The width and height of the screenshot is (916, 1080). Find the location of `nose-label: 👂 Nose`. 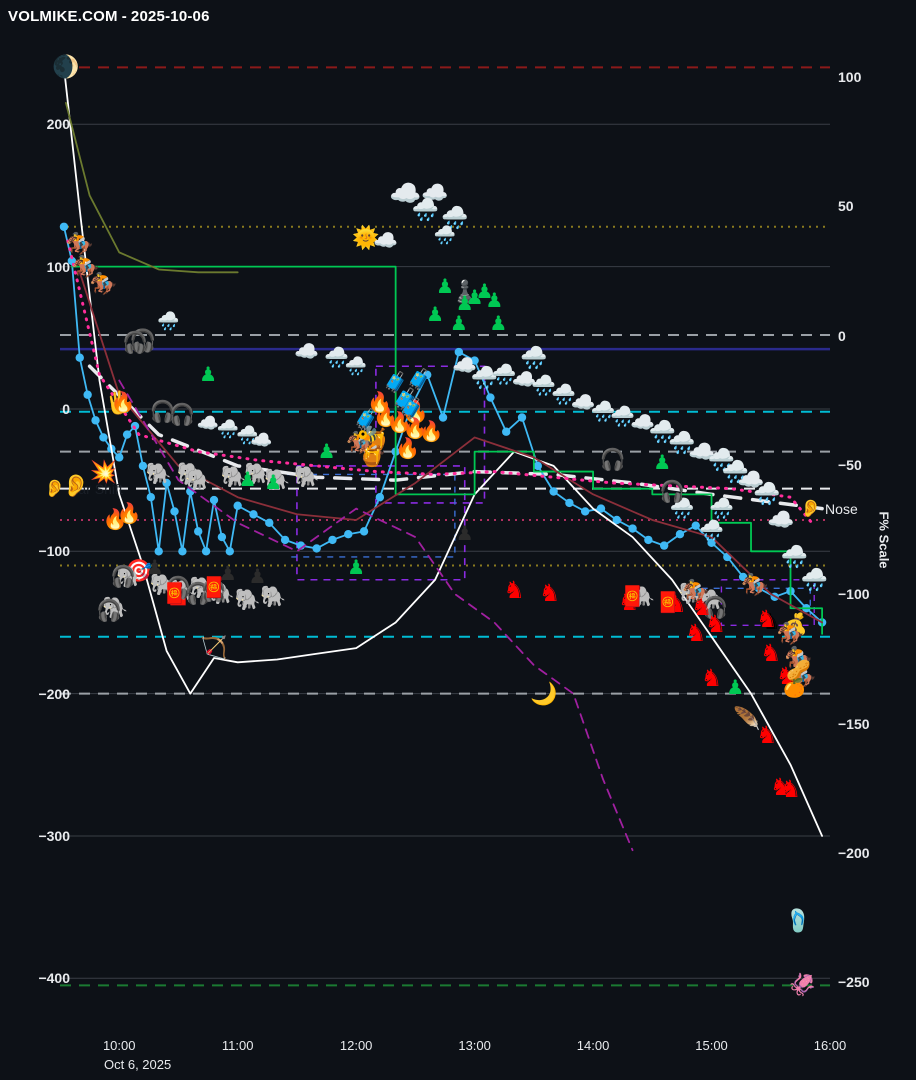

nose-label: 👂 Nose is located at coordinates (829, 509).